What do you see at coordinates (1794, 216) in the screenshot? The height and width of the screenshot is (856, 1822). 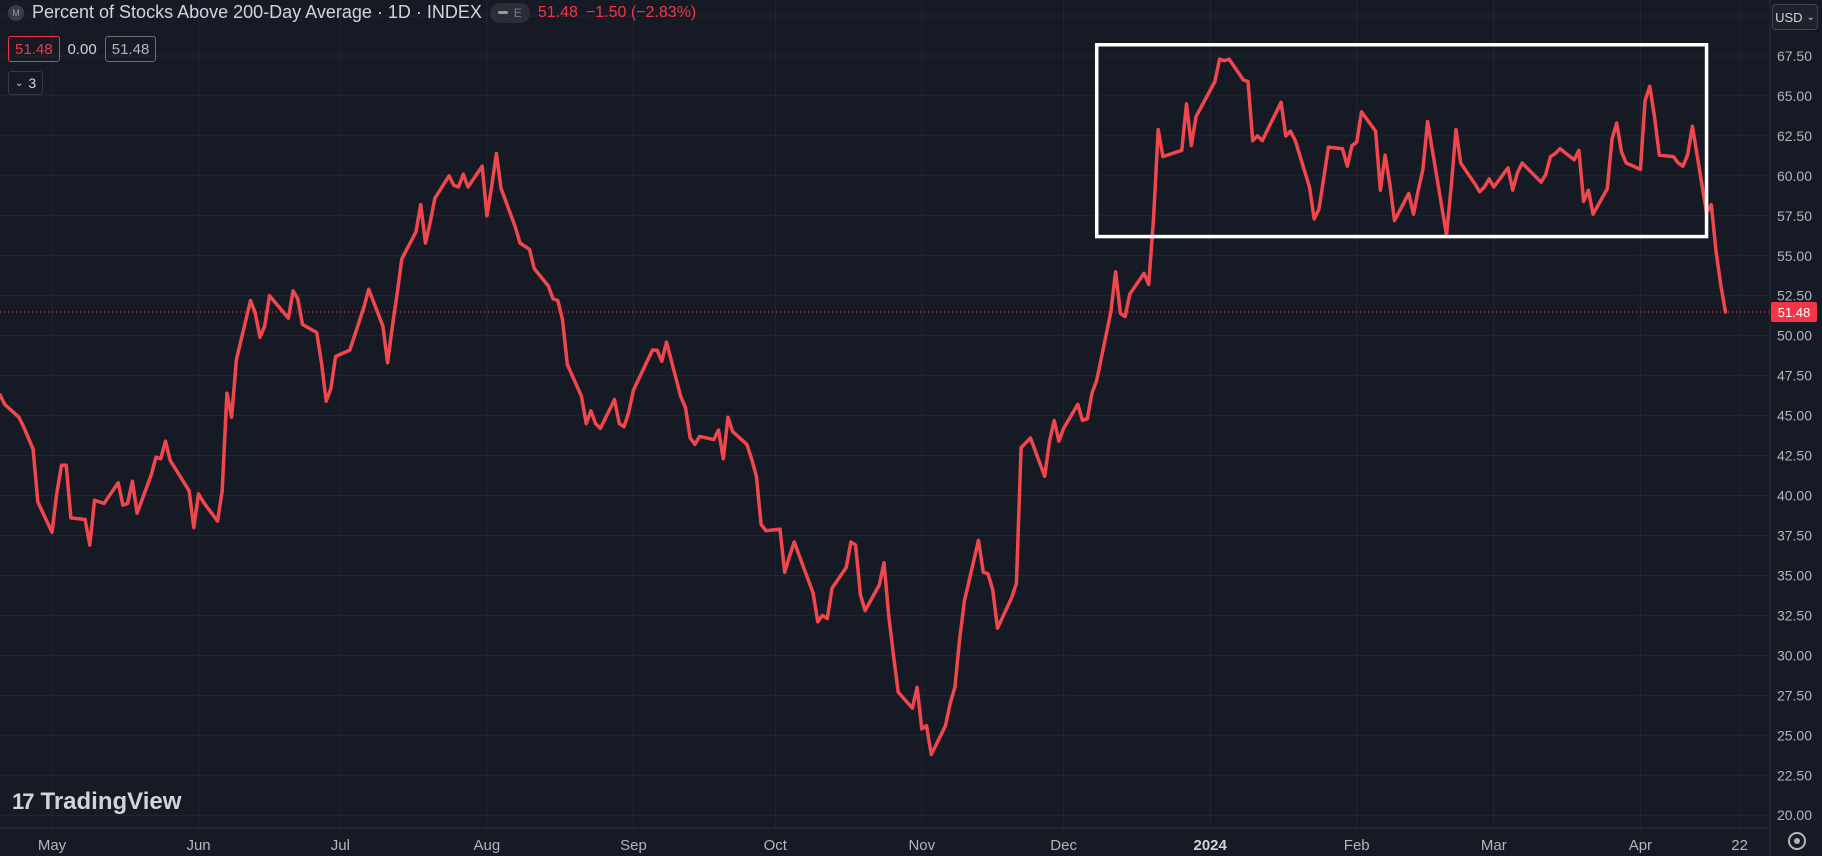 I see `y-tick-label: 57.50` at bounding box center [1794, 216].